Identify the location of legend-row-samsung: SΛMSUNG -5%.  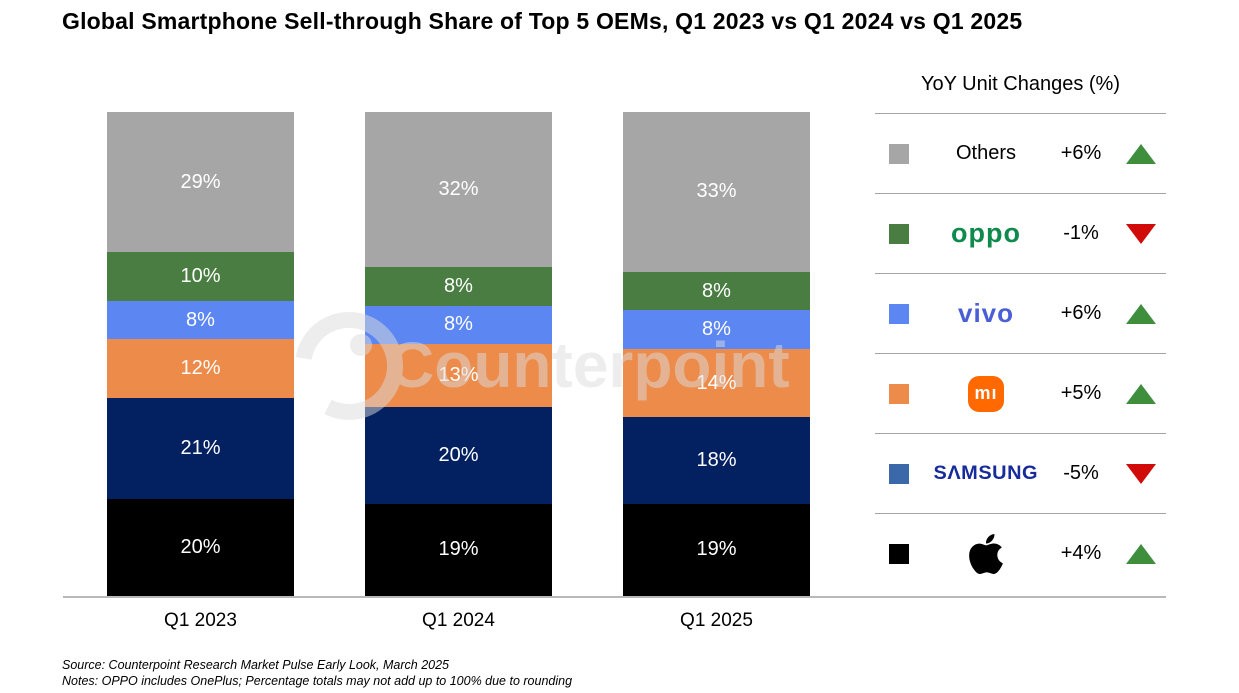
(1020, 473).